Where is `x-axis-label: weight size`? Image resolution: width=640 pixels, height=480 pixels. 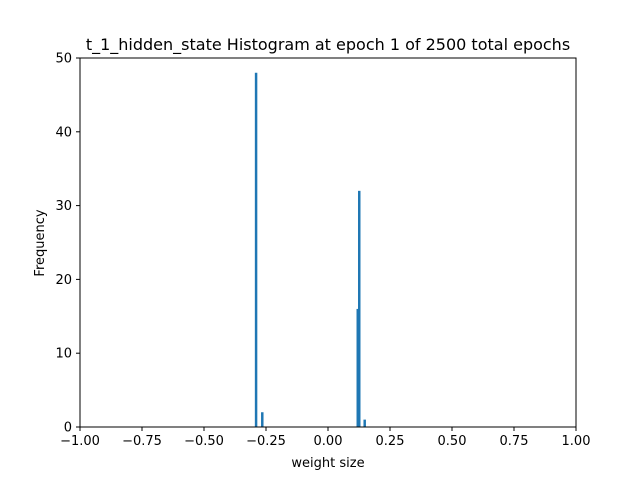
x-axis-label: weight size is located at coordinates (327, 463).